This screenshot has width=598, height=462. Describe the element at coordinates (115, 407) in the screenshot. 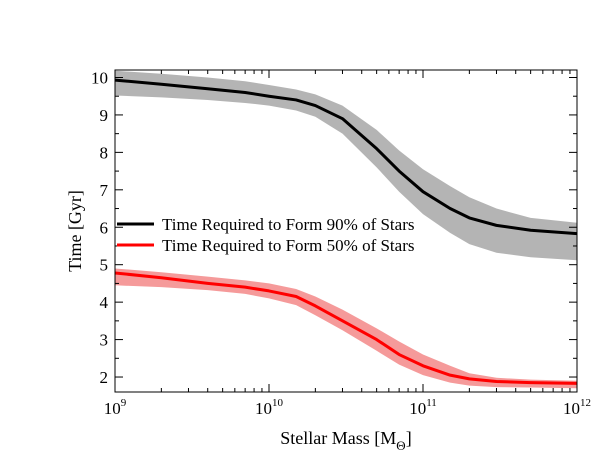

I see `x-tick-label: 109` at that location.